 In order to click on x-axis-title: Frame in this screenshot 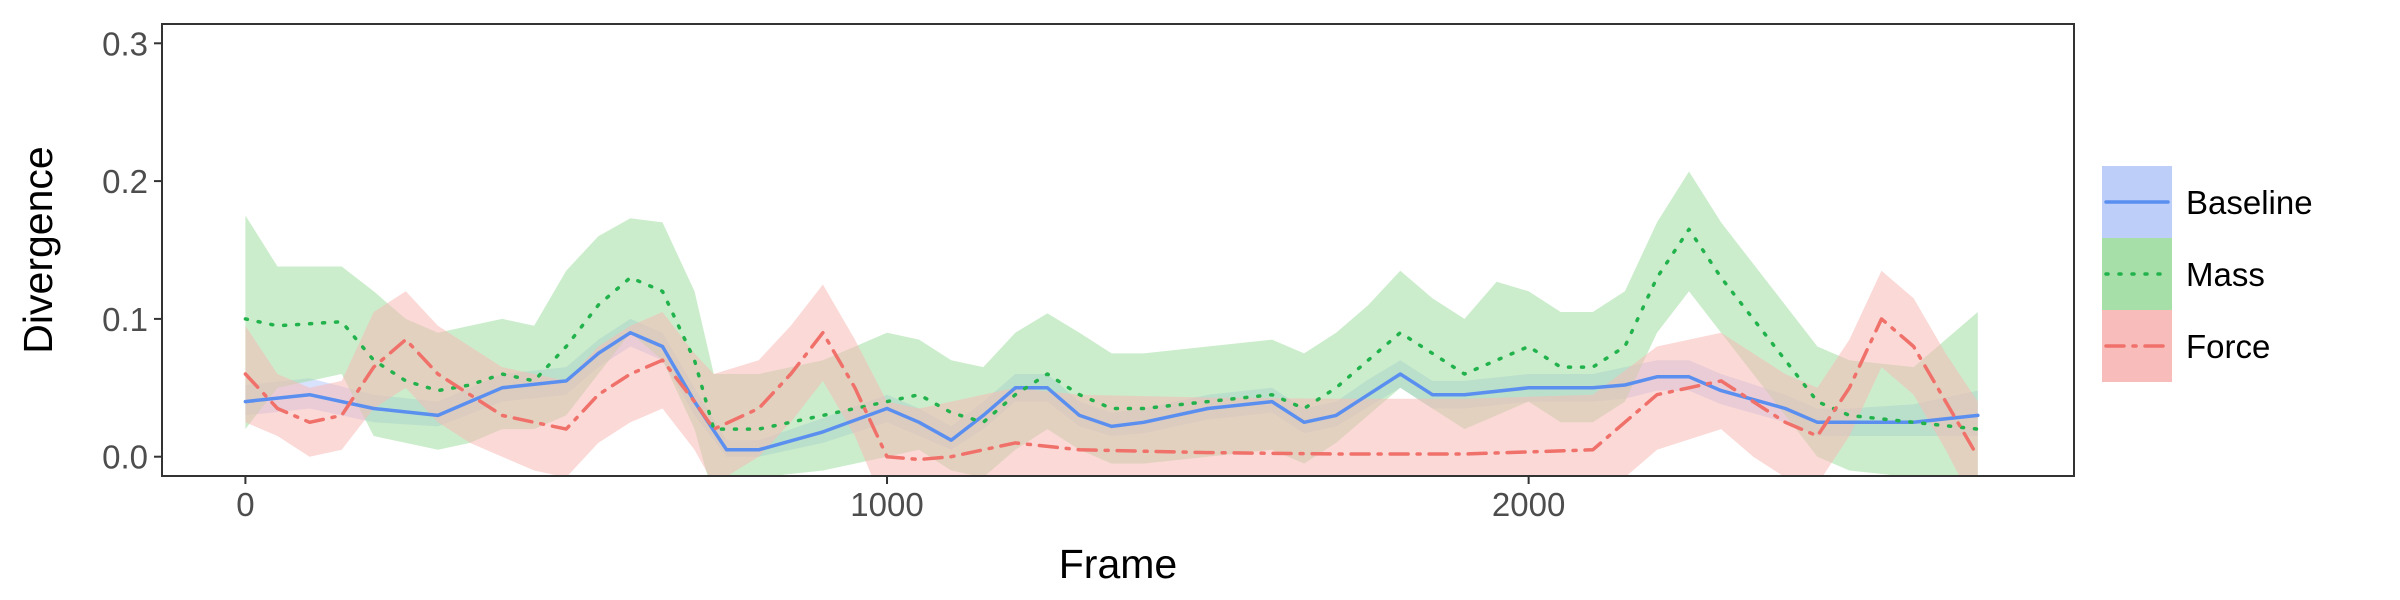, I will do `click(1118, 564)`.